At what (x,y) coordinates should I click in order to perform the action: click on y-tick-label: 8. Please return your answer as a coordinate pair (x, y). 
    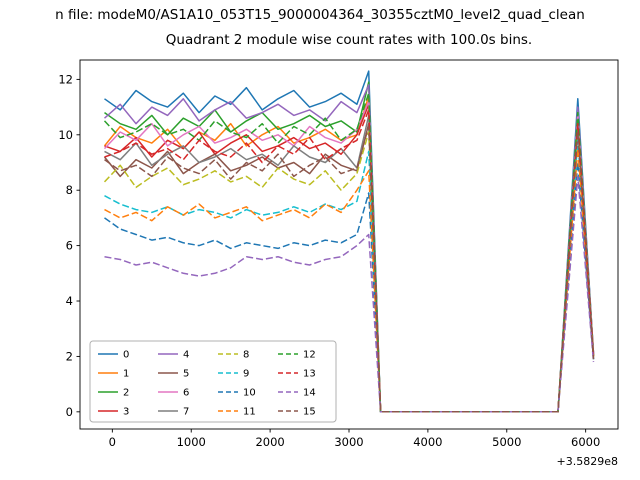
    Looking at the image, I should click on (69, 190).